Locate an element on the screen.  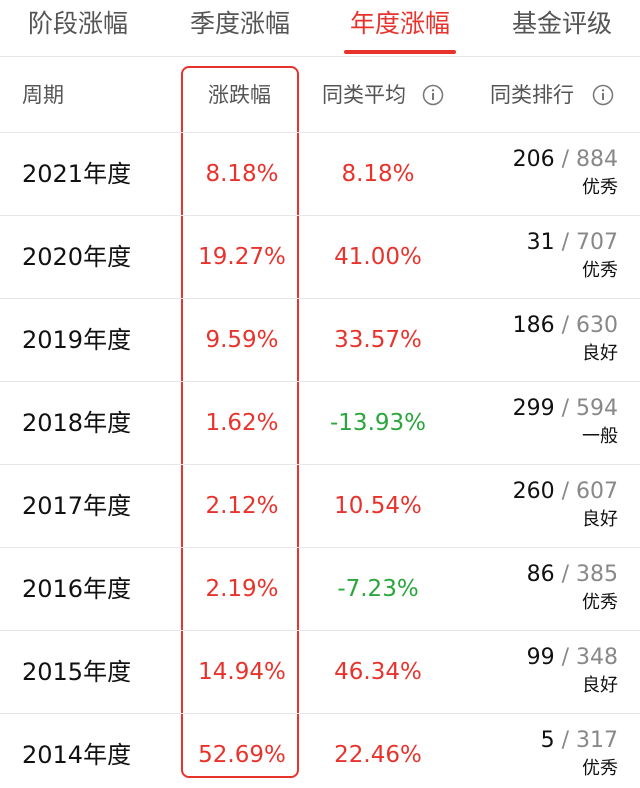
average: 41.00% is located at coordinates (378, 257).